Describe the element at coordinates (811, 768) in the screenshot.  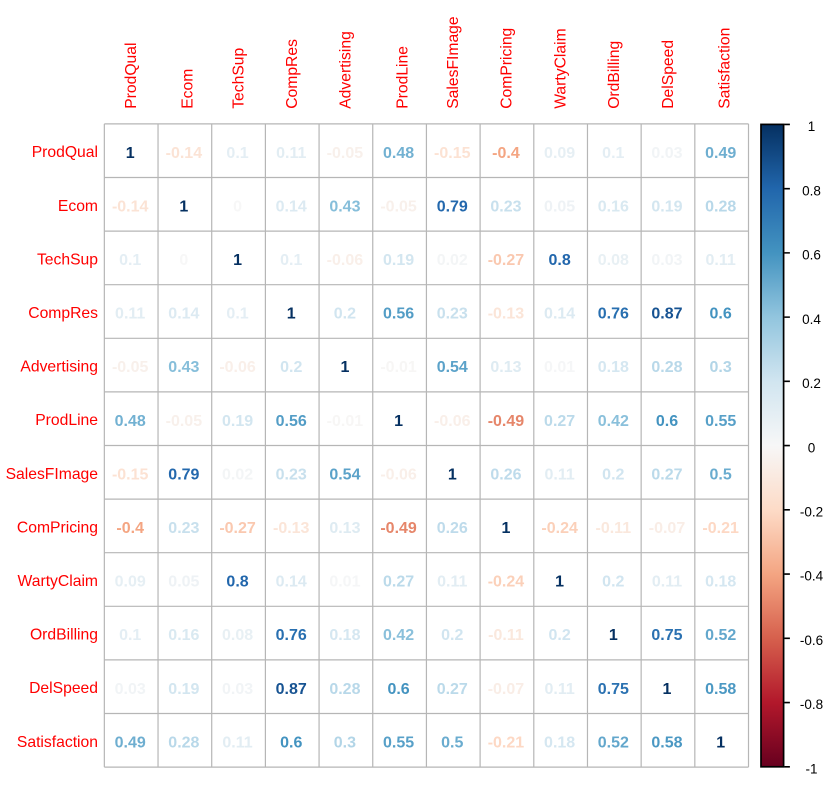
I see `svg-text: -1` at that location.